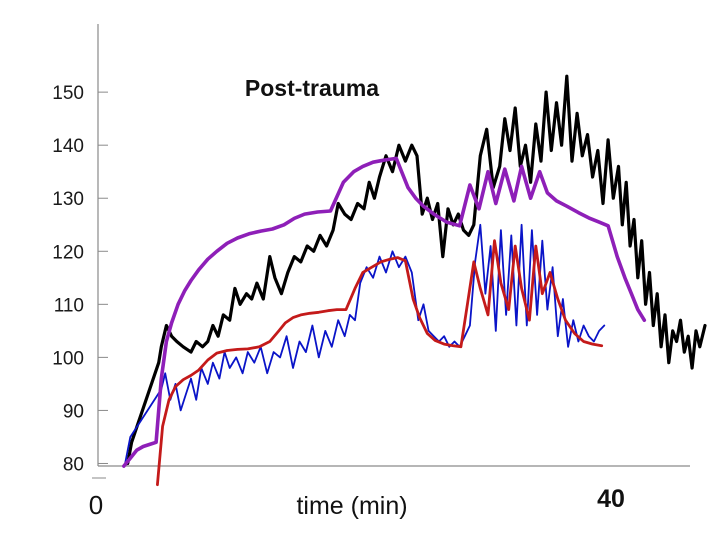 The image size is (720, 540). I want to click on y-tick-label-150: 150, so click(68, 93).